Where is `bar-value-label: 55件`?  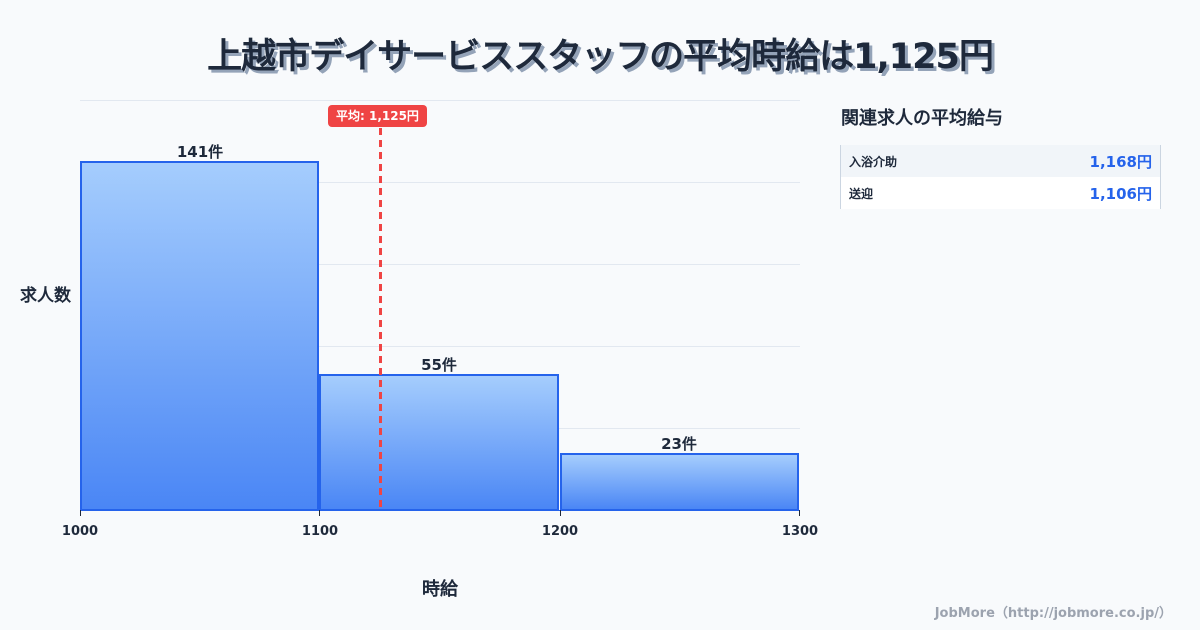
bar-value-label: 55件 is located at coordinates (439, 365).